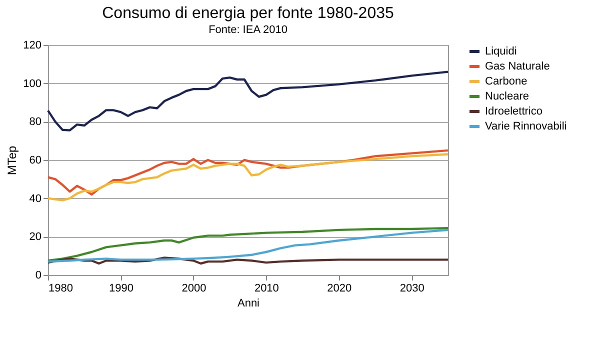  I want to click on x-tick-label: 1980, so click(60, 288).